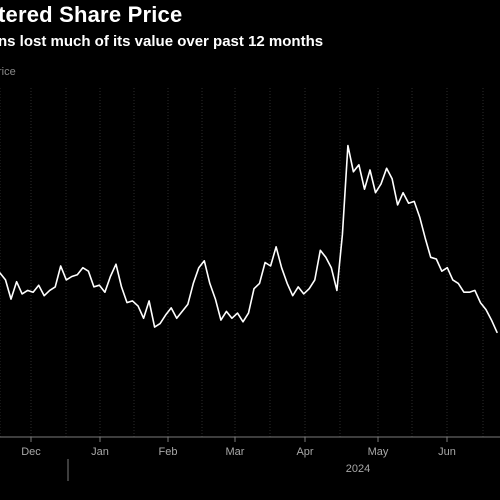  I want to click on chart-title: tered Share Price, so click(91, 14).